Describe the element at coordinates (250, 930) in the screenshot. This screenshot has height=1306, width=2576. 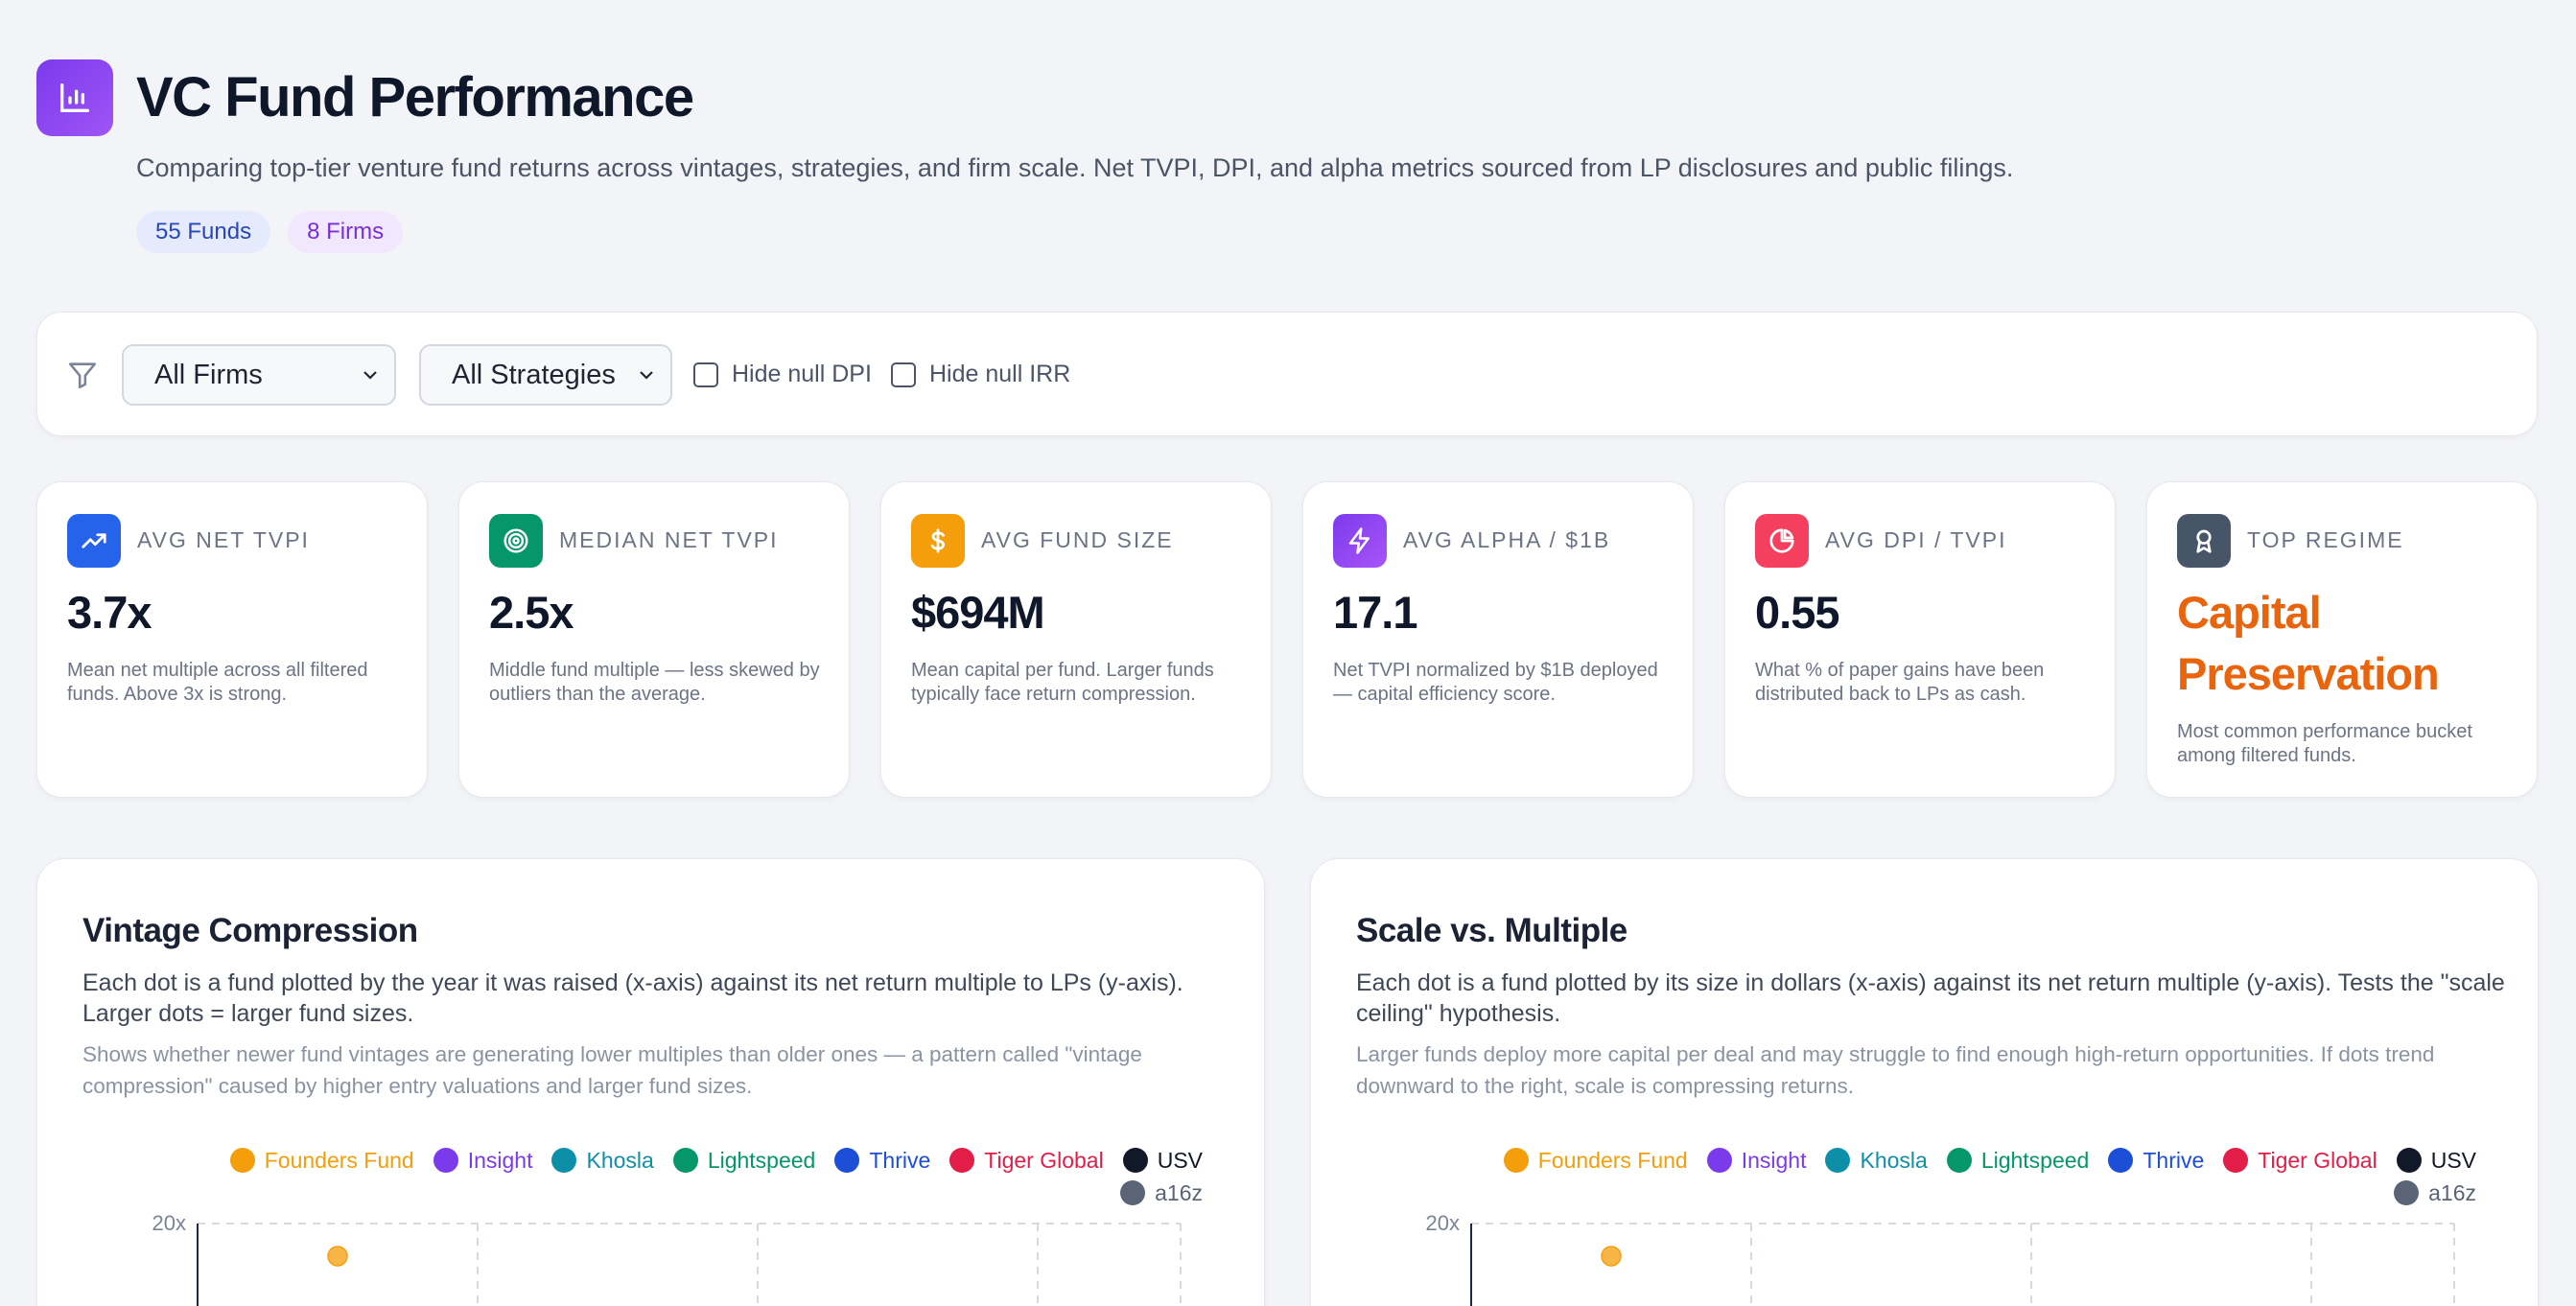
I see `chart-title: Vintage Compression` at that location.